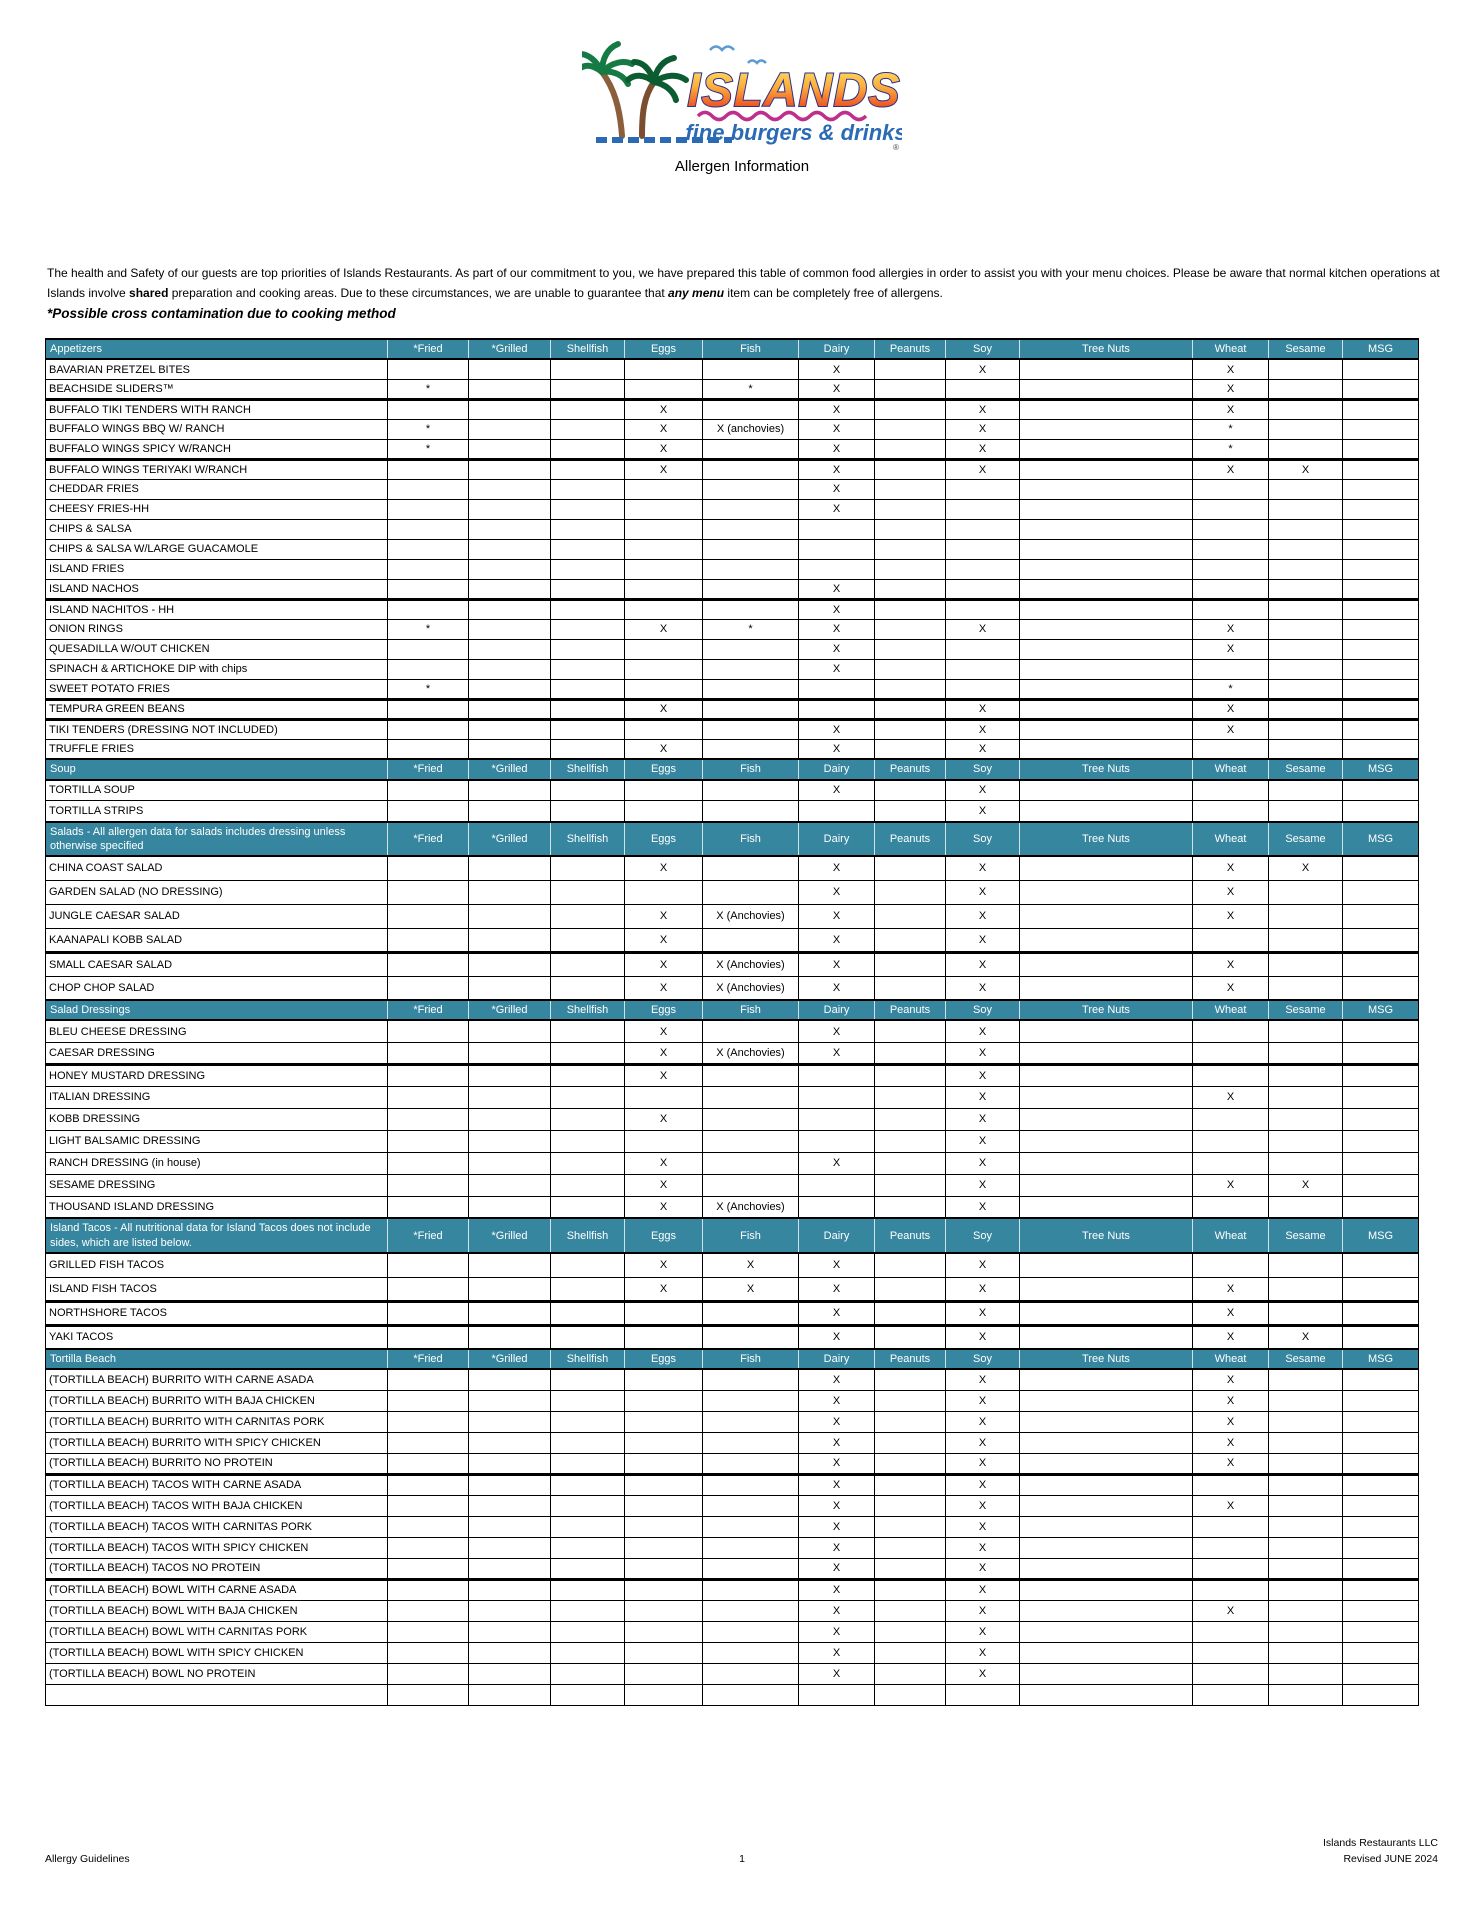  Describe the element at coordinates (216, 1119) in the screenshot. I see `item-name: KOBB DRESSING` at that location.